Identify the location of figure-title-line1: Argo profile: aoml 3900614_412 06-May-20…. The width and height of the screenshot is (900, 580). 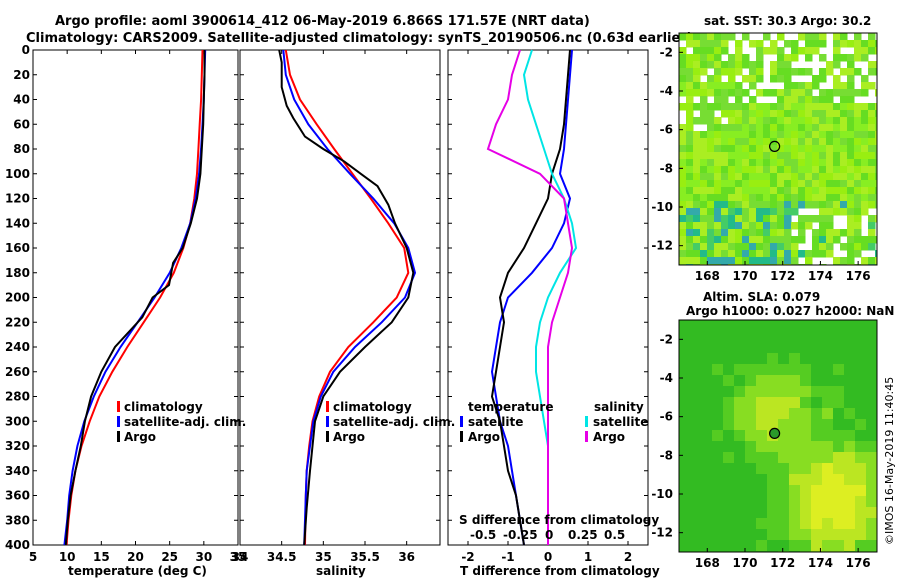
(322, 21).